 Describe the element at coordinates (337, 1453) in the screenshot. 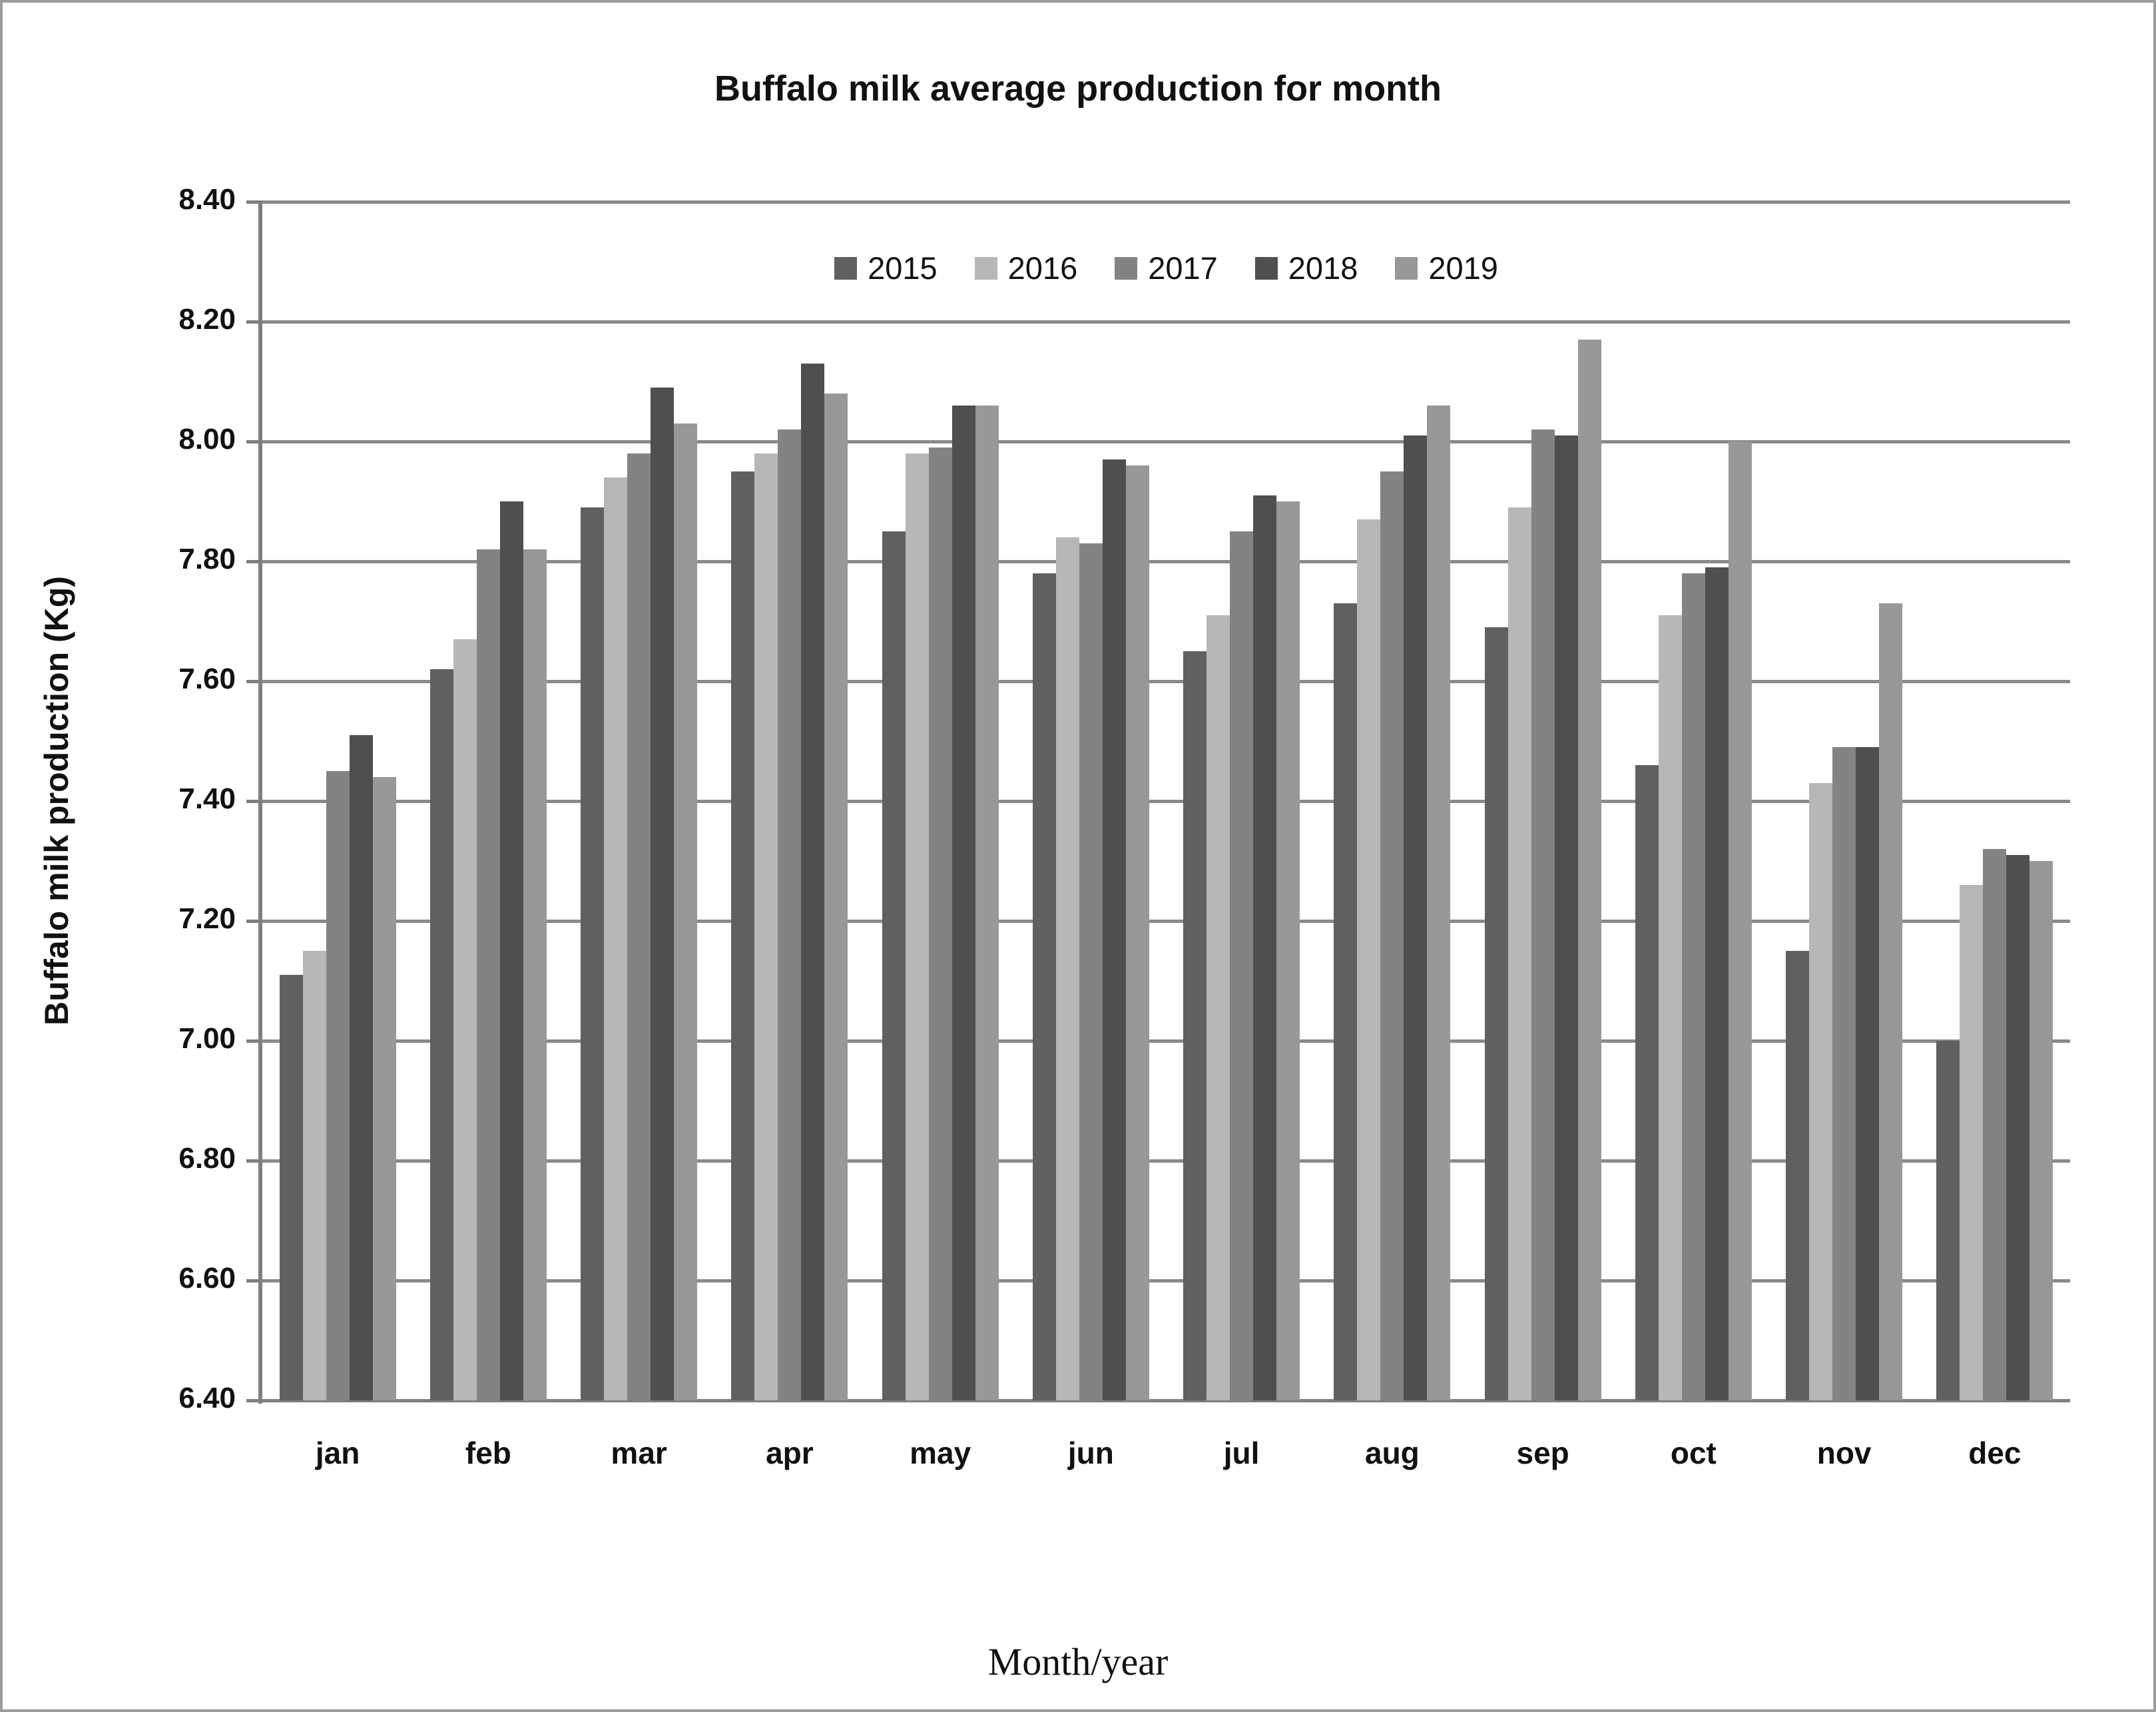

I see `x-tick-label-jan: jan` at that location.